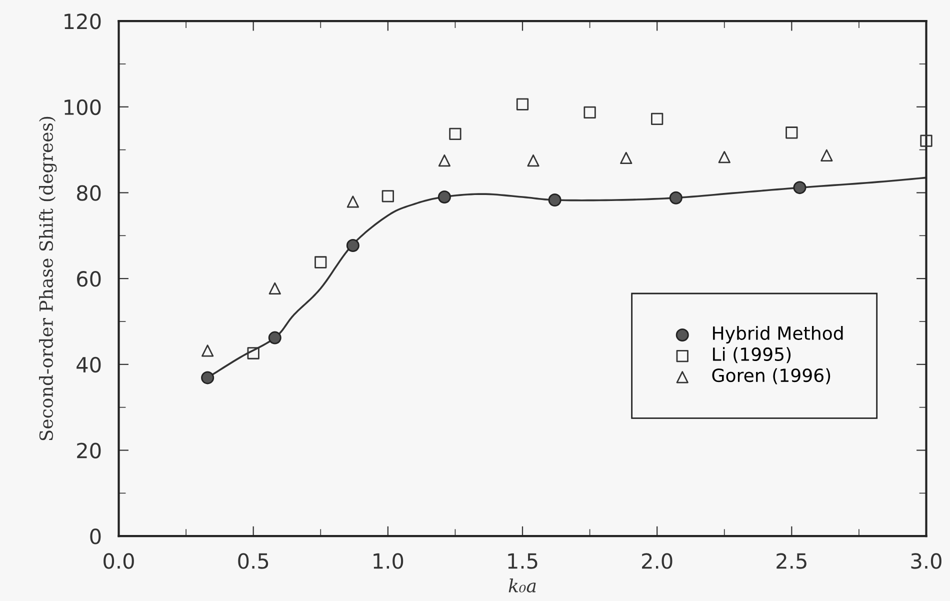 This screenshot has height=601, width=950. What do you see at coordinates (926, 561) in the screenshot?
I see `x-tick-label: 3.0` at bounding box center [926, 561].